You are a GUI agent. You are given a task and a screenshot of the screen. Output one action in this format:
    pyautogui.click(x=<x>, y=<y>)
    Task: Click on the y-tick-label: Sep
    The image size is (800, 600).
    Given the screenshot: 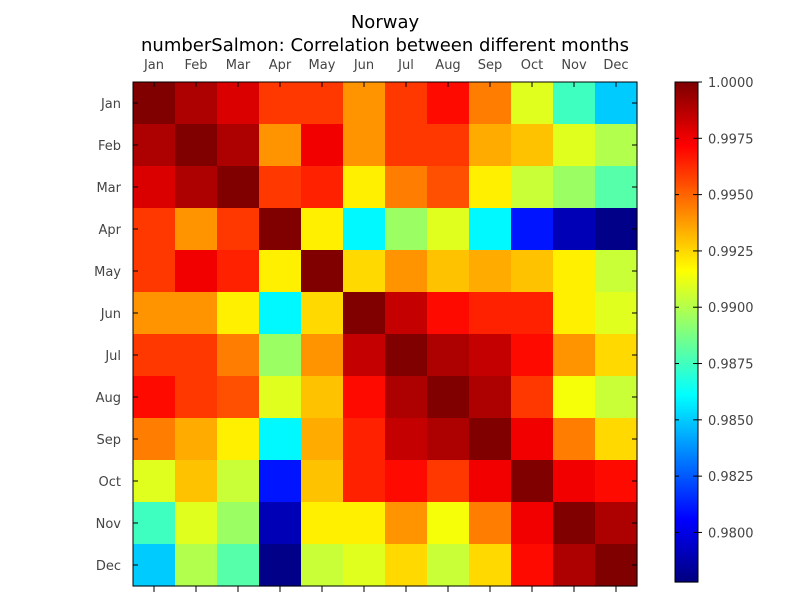 What is the action you would take?
    pyautogui.click(x=108, y=440)
    